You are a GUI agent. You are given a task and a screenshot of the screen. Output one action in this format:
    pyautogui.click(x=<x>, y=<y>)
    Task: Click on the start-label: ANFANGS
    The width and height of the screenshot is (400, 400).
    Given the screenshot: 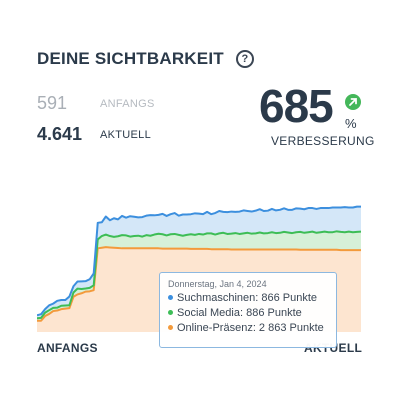 What is the action you would take?
    pyautogui.click(x=127, y=104)
    